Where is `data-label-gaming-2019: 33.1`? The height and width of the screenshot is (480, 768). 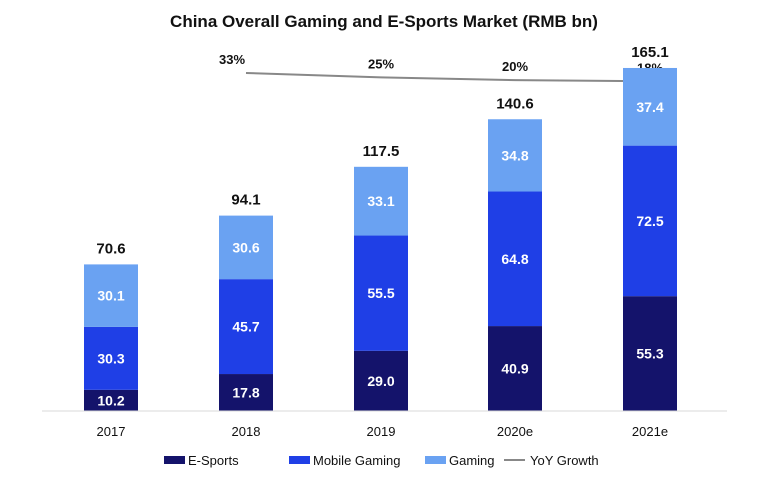
data-label-gaming-2019: 33.1 is located at coordinates (380, 201).